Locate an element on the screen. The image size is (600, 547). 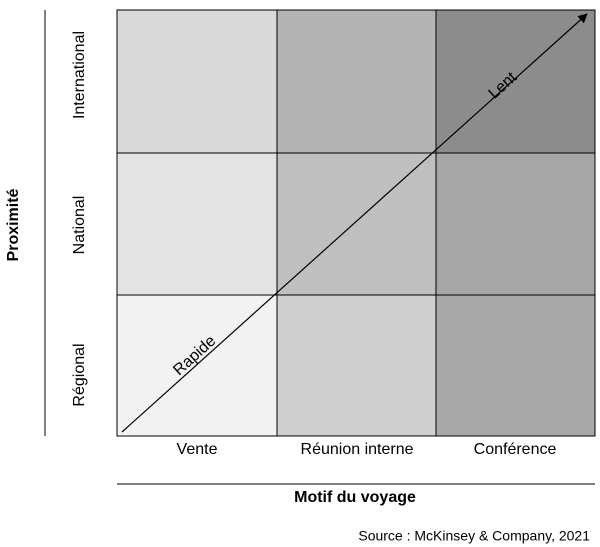
x-axis-title: Motif du voyage is located at coordinates (355, 497).